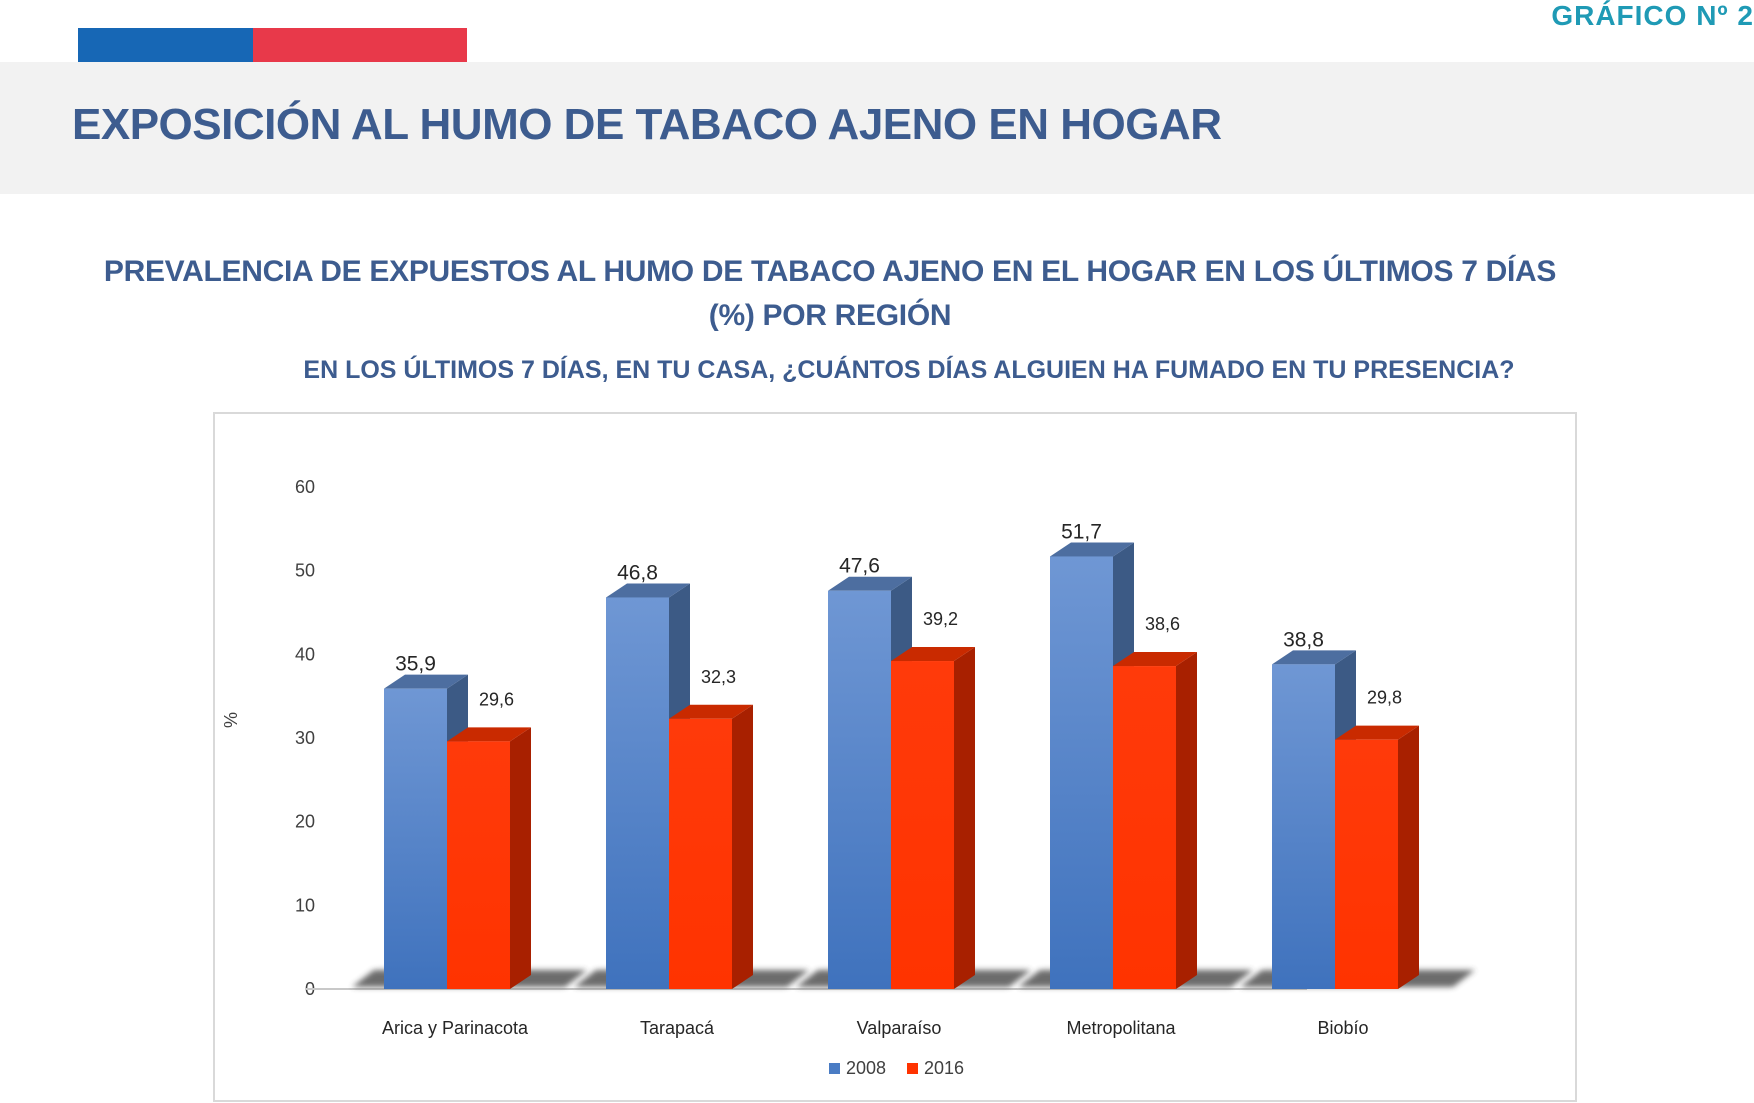  What do you see at coordinates (922, 825) in the screenshot?
I see `bar-valparaiso-2016-front` at bounding box center [922, 825].